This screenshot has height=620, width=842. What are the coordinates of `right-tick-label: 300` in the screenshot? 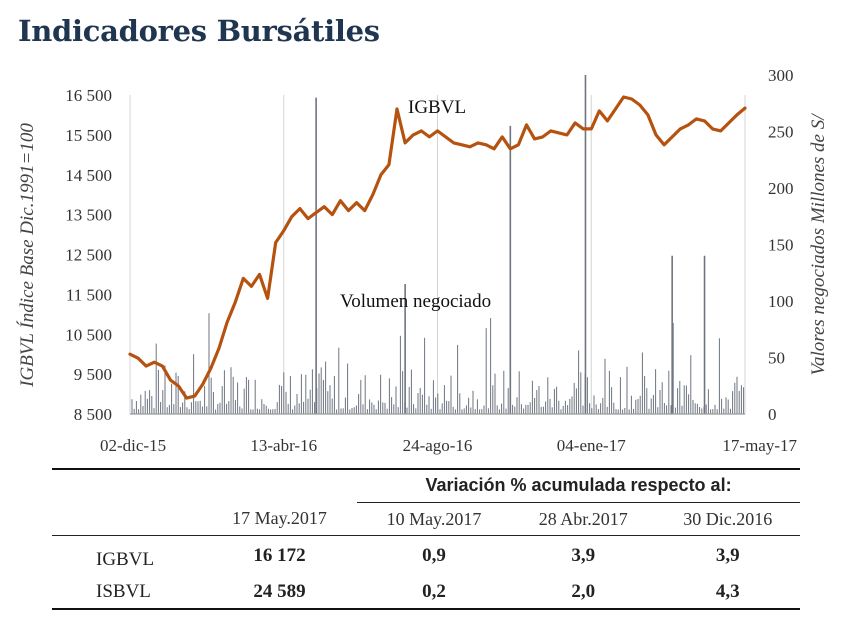 It's located at (781, 75).